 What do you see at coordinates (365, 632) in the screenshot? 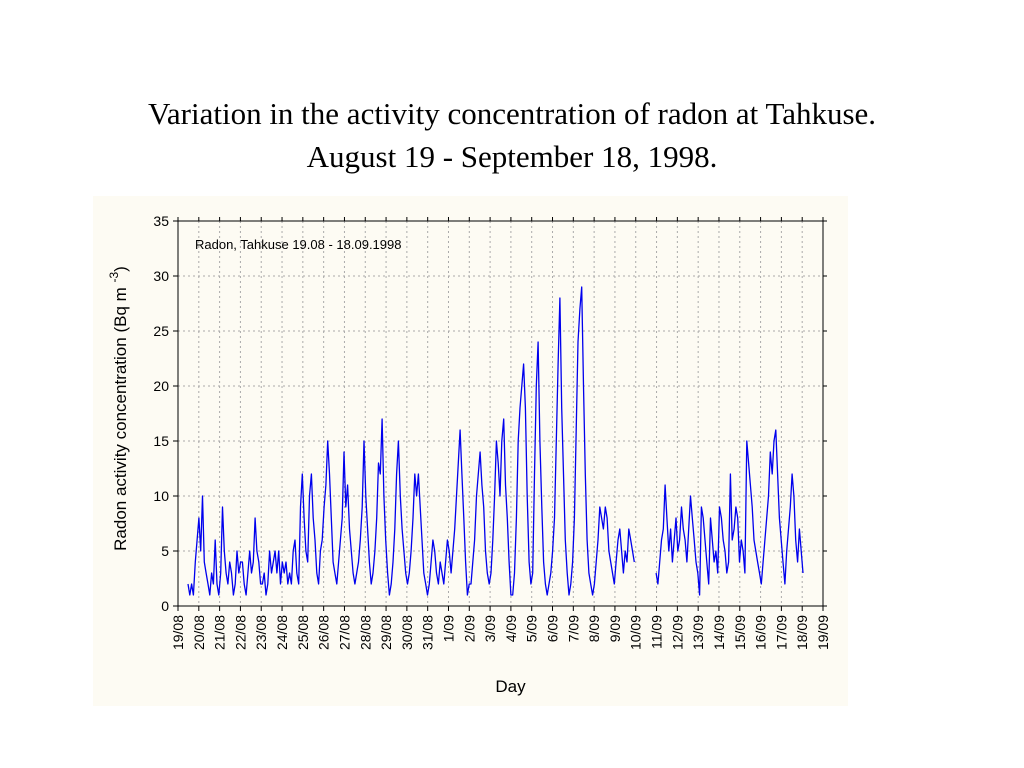
I see `x-tick-label: 28/08` at bounding box center [365, 632].